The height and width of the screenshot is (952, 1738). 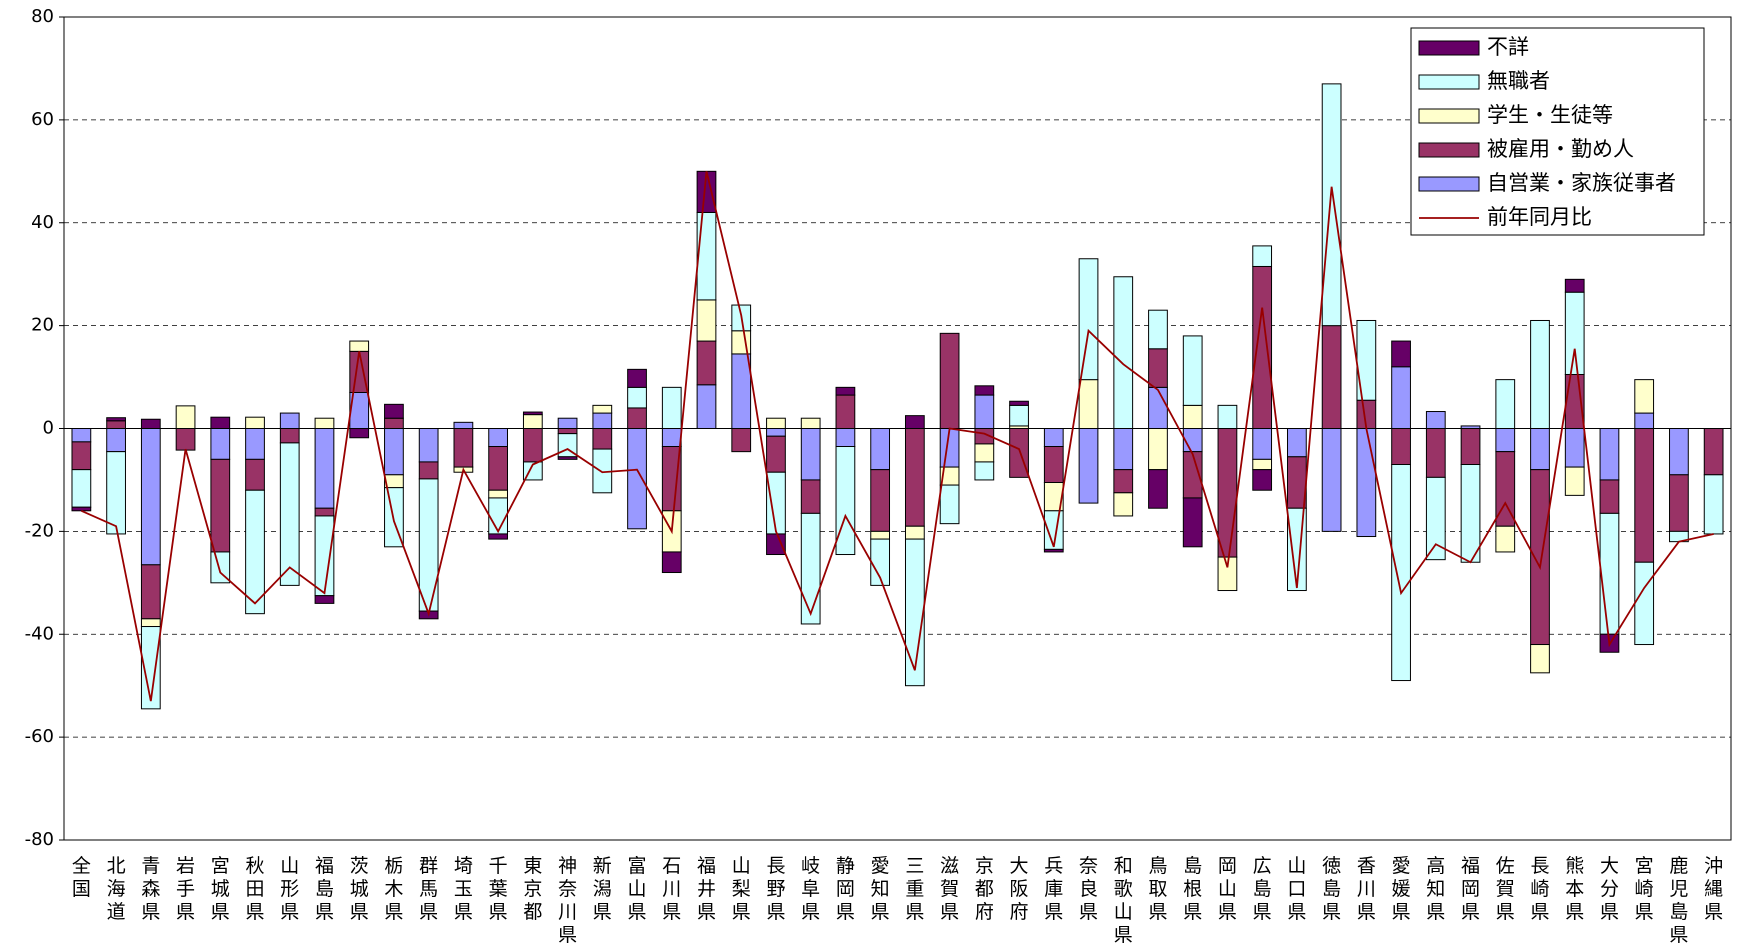 What do you see at coordinates (116, 889) in the screenshot?
I see `x-tick-char: 海` at bounding box center [116, 889].